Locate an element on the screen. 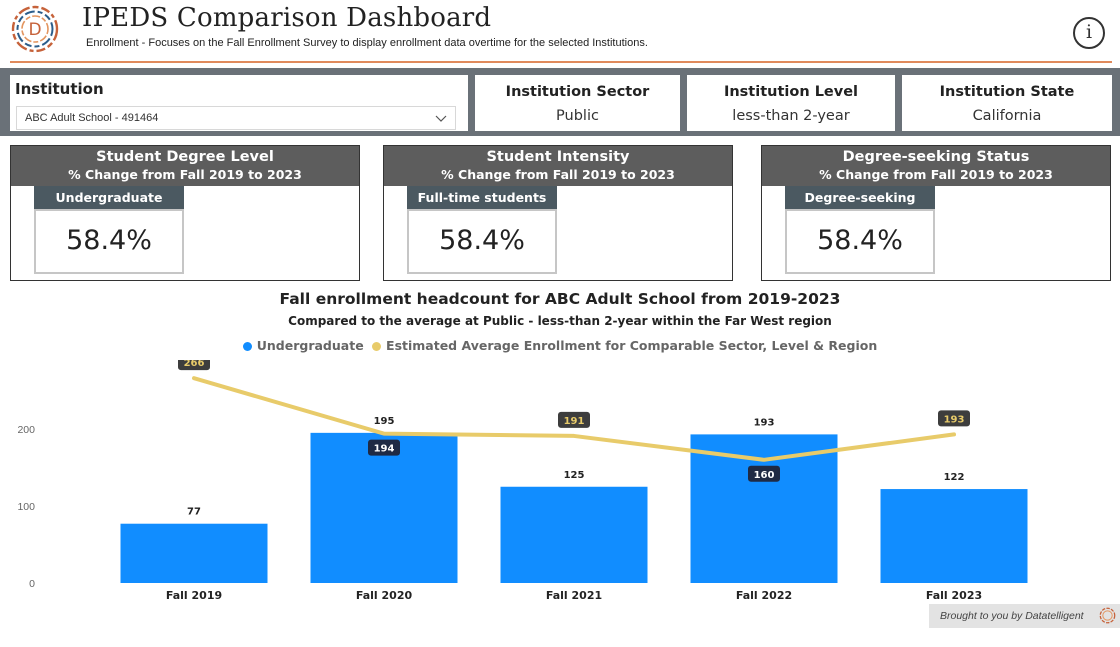 This screenshot has width=1120, height=647. kpi-title: Degree-seeking Status is located at coordinates (936, 157).